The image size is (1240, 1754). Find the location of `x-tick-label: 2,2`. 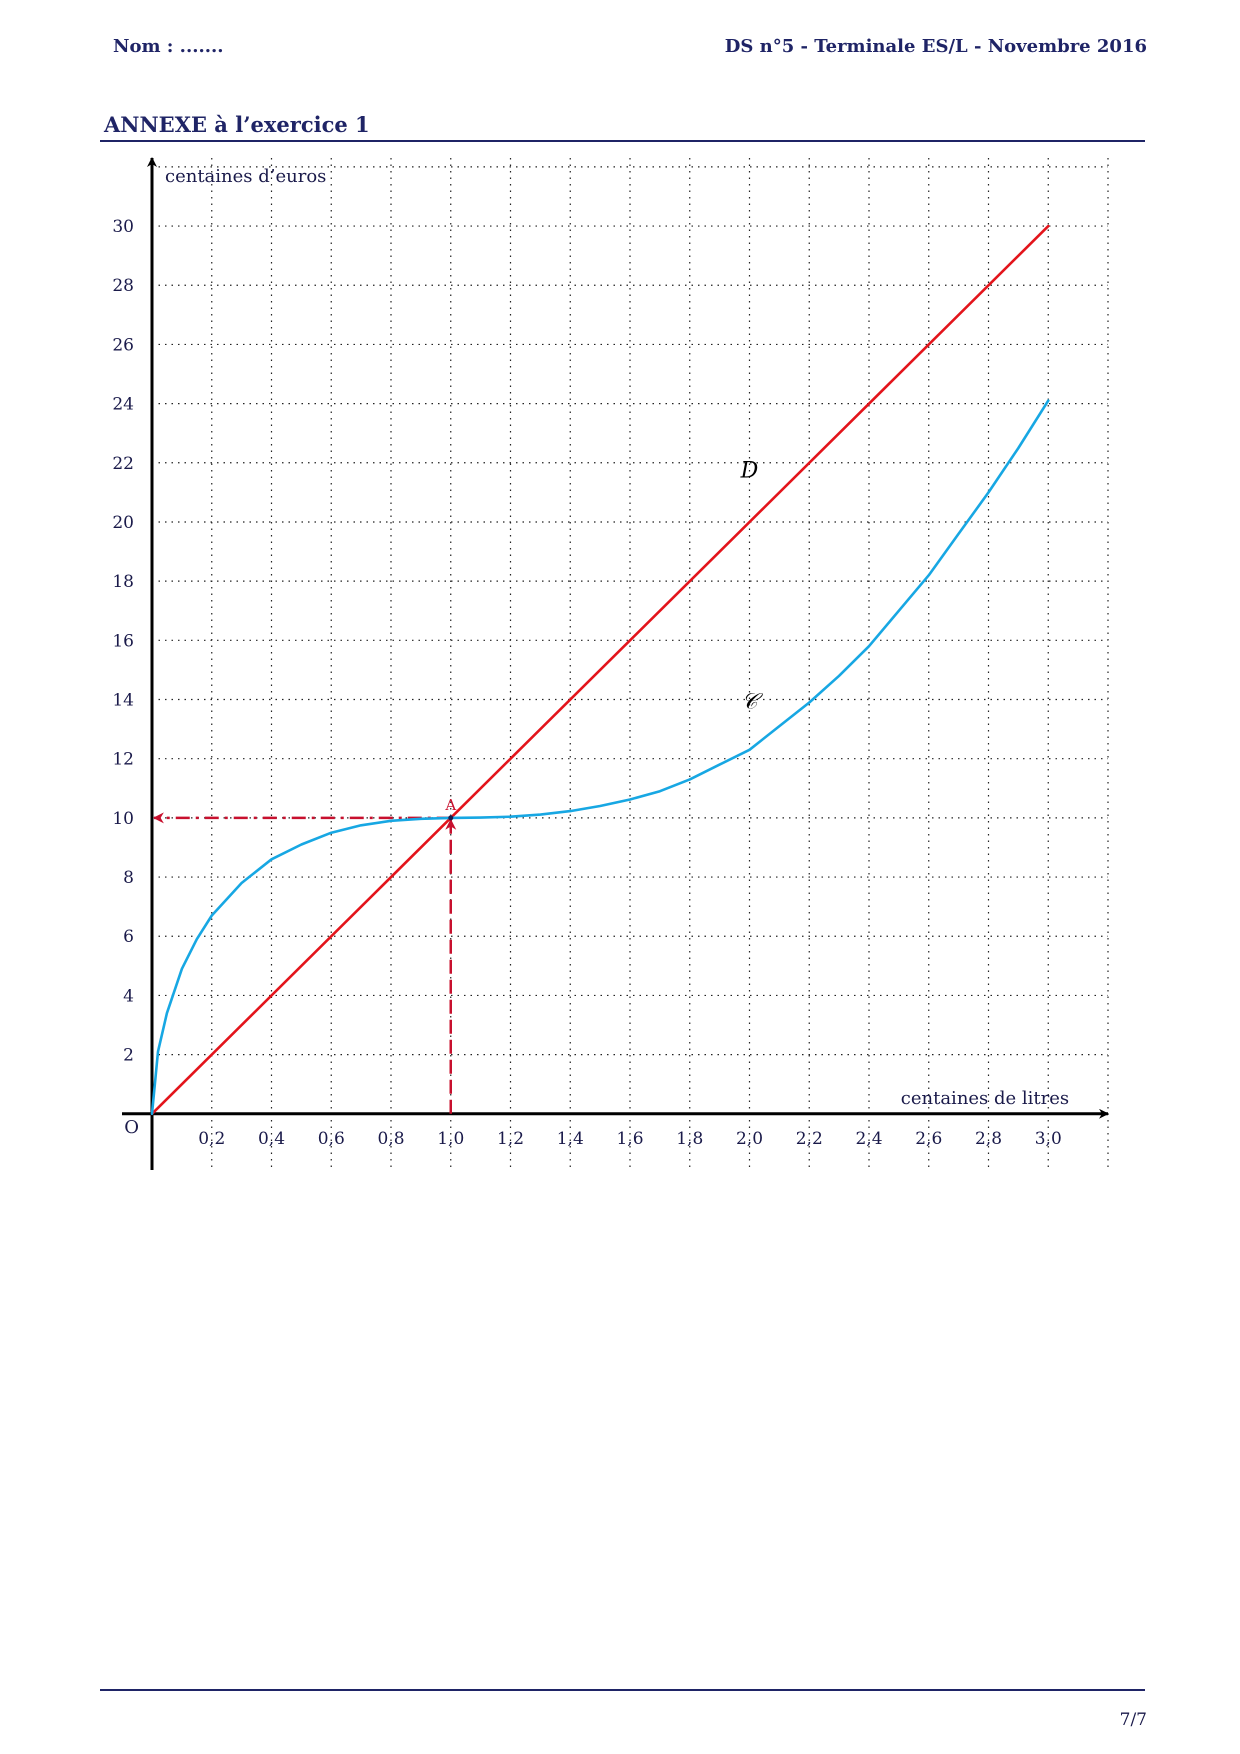

x-tick-label: 2,2 is located at coordinates (809, 1139).